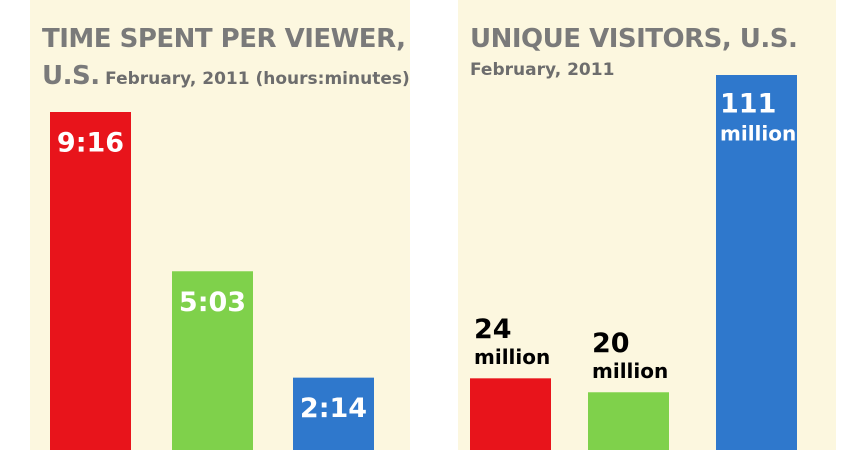 The height and width of the screenshot is (450, 868). I want to click on chart-subtitle: February, 2011, so click(542, 70).